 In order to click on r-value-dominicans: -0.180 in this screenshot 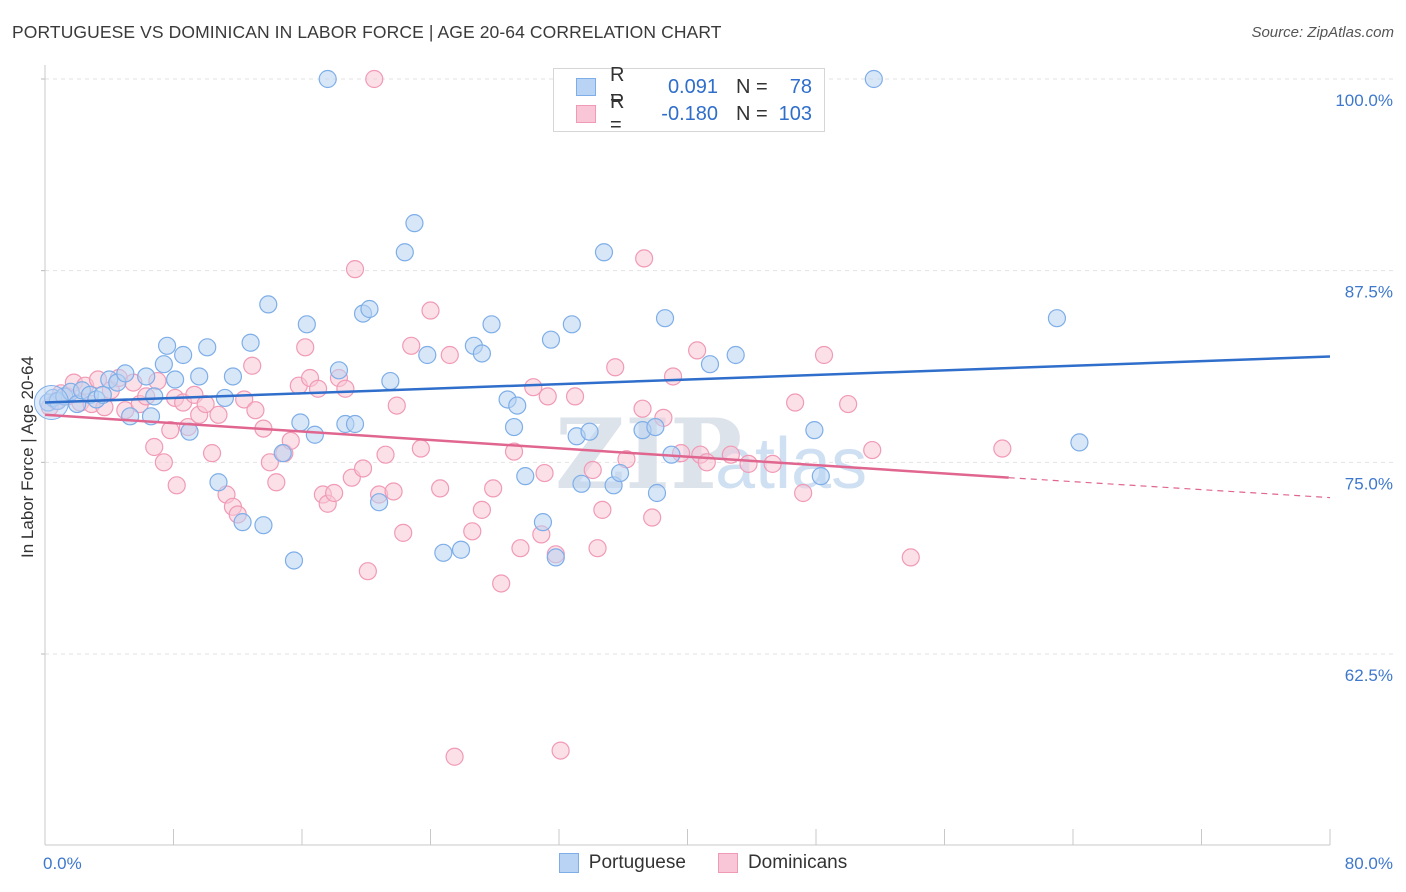, I will do `click(689, 113)`.